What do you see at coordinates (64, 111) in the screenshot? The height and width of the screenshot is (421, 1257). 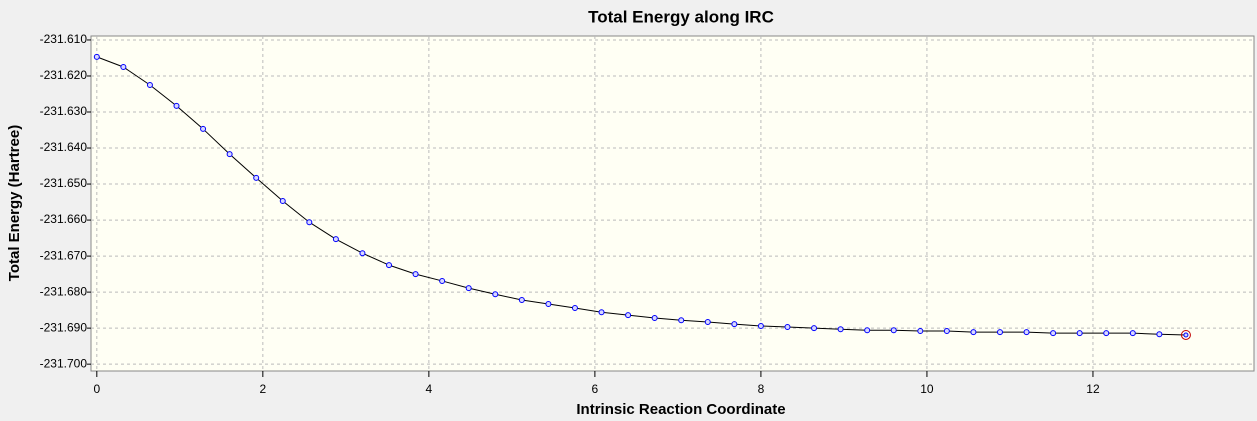 I see `y-tick-label: -231.630` at bounding box center [64, 111].